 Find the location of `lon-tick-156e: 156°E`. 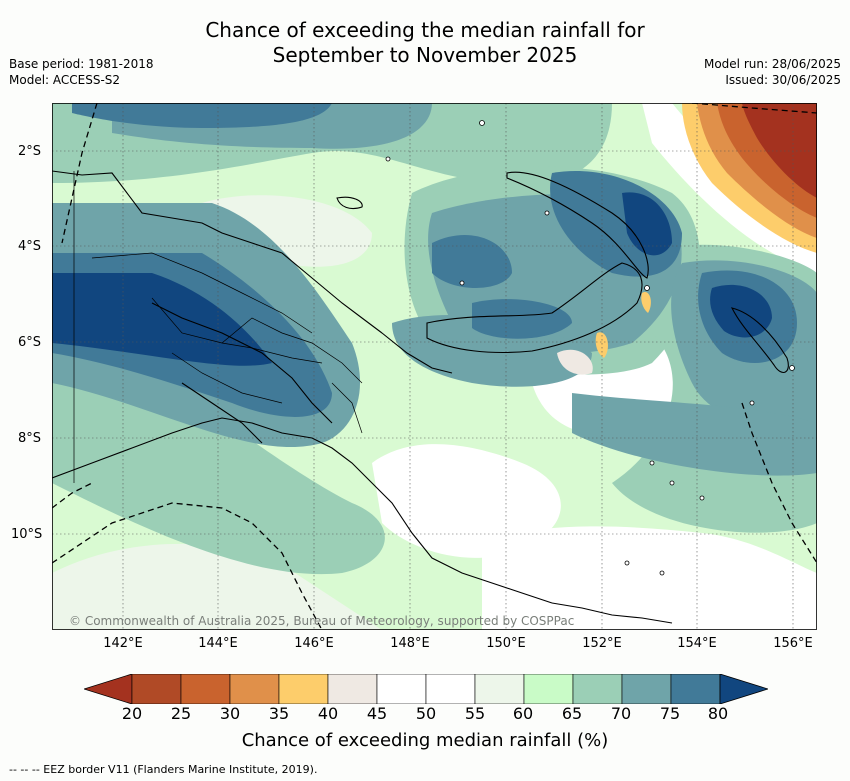

lon-tick-156e: 156°E is located at coordinates (793, 643).